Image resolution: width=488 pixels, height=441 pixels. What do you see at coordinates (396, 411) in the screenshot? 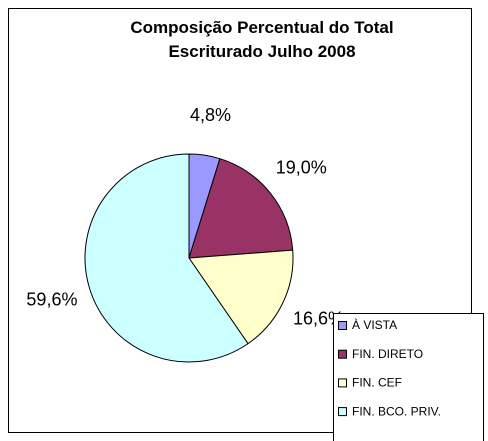
I see `legend-label: FIN. BCO. PRIV.` at bounding box center [396, 411].